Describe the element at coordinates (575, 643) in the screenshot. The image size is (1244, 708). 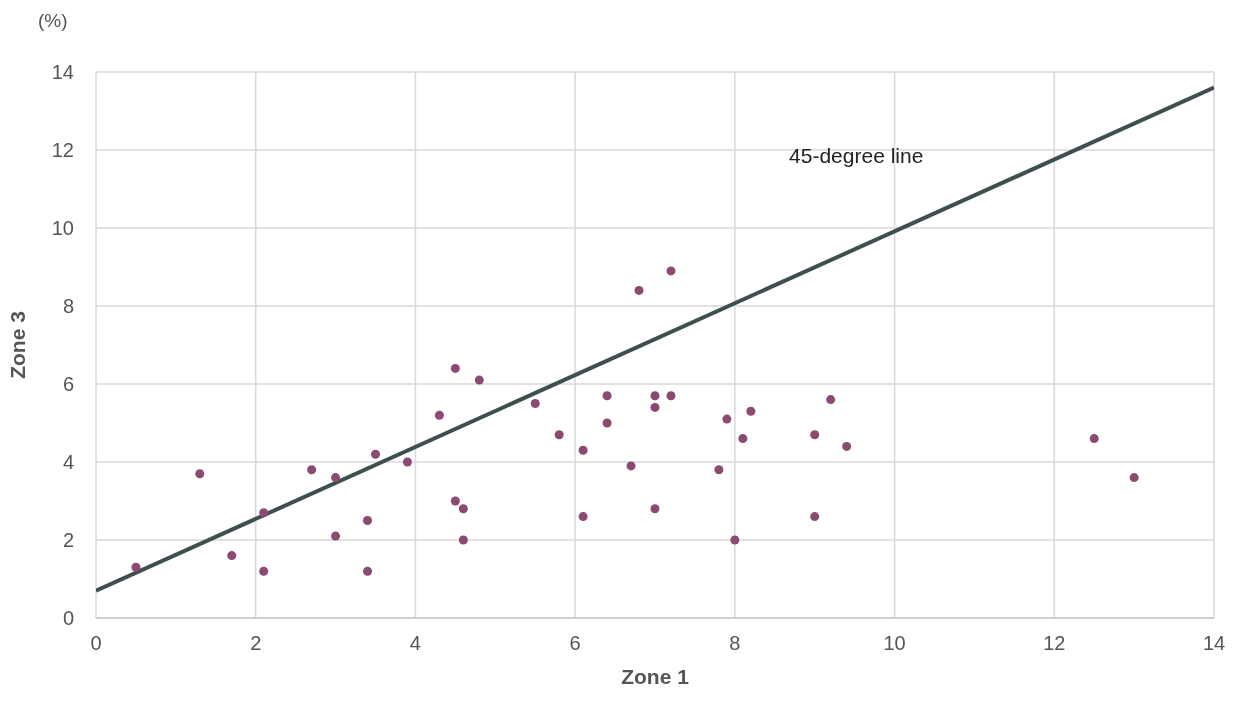
I see `x-tick-label: 6` at that location.